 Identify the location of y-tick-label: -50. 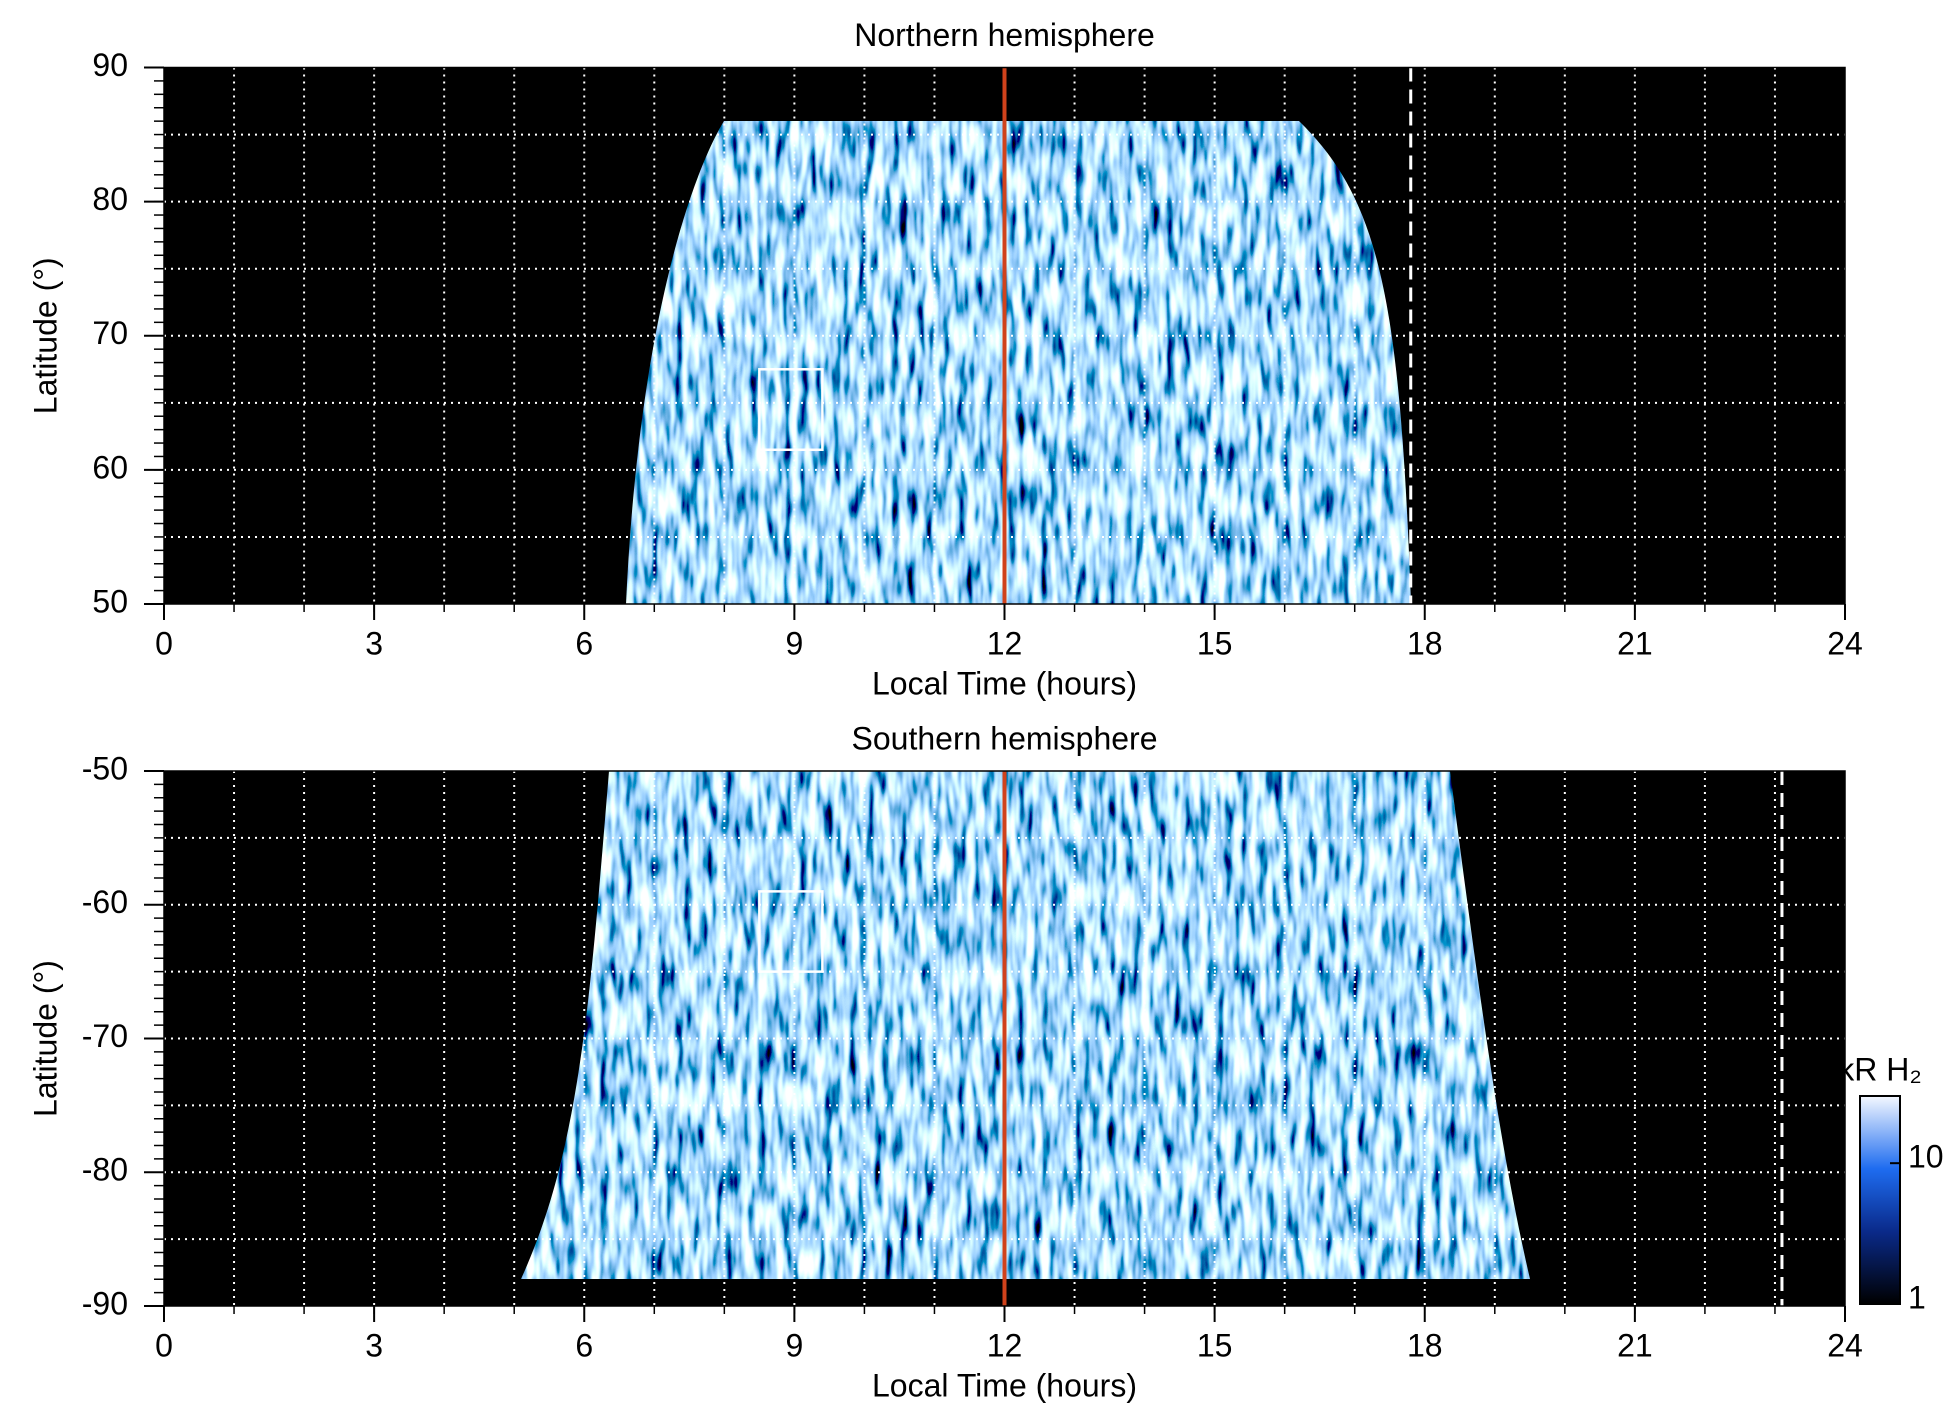
(105, 768).